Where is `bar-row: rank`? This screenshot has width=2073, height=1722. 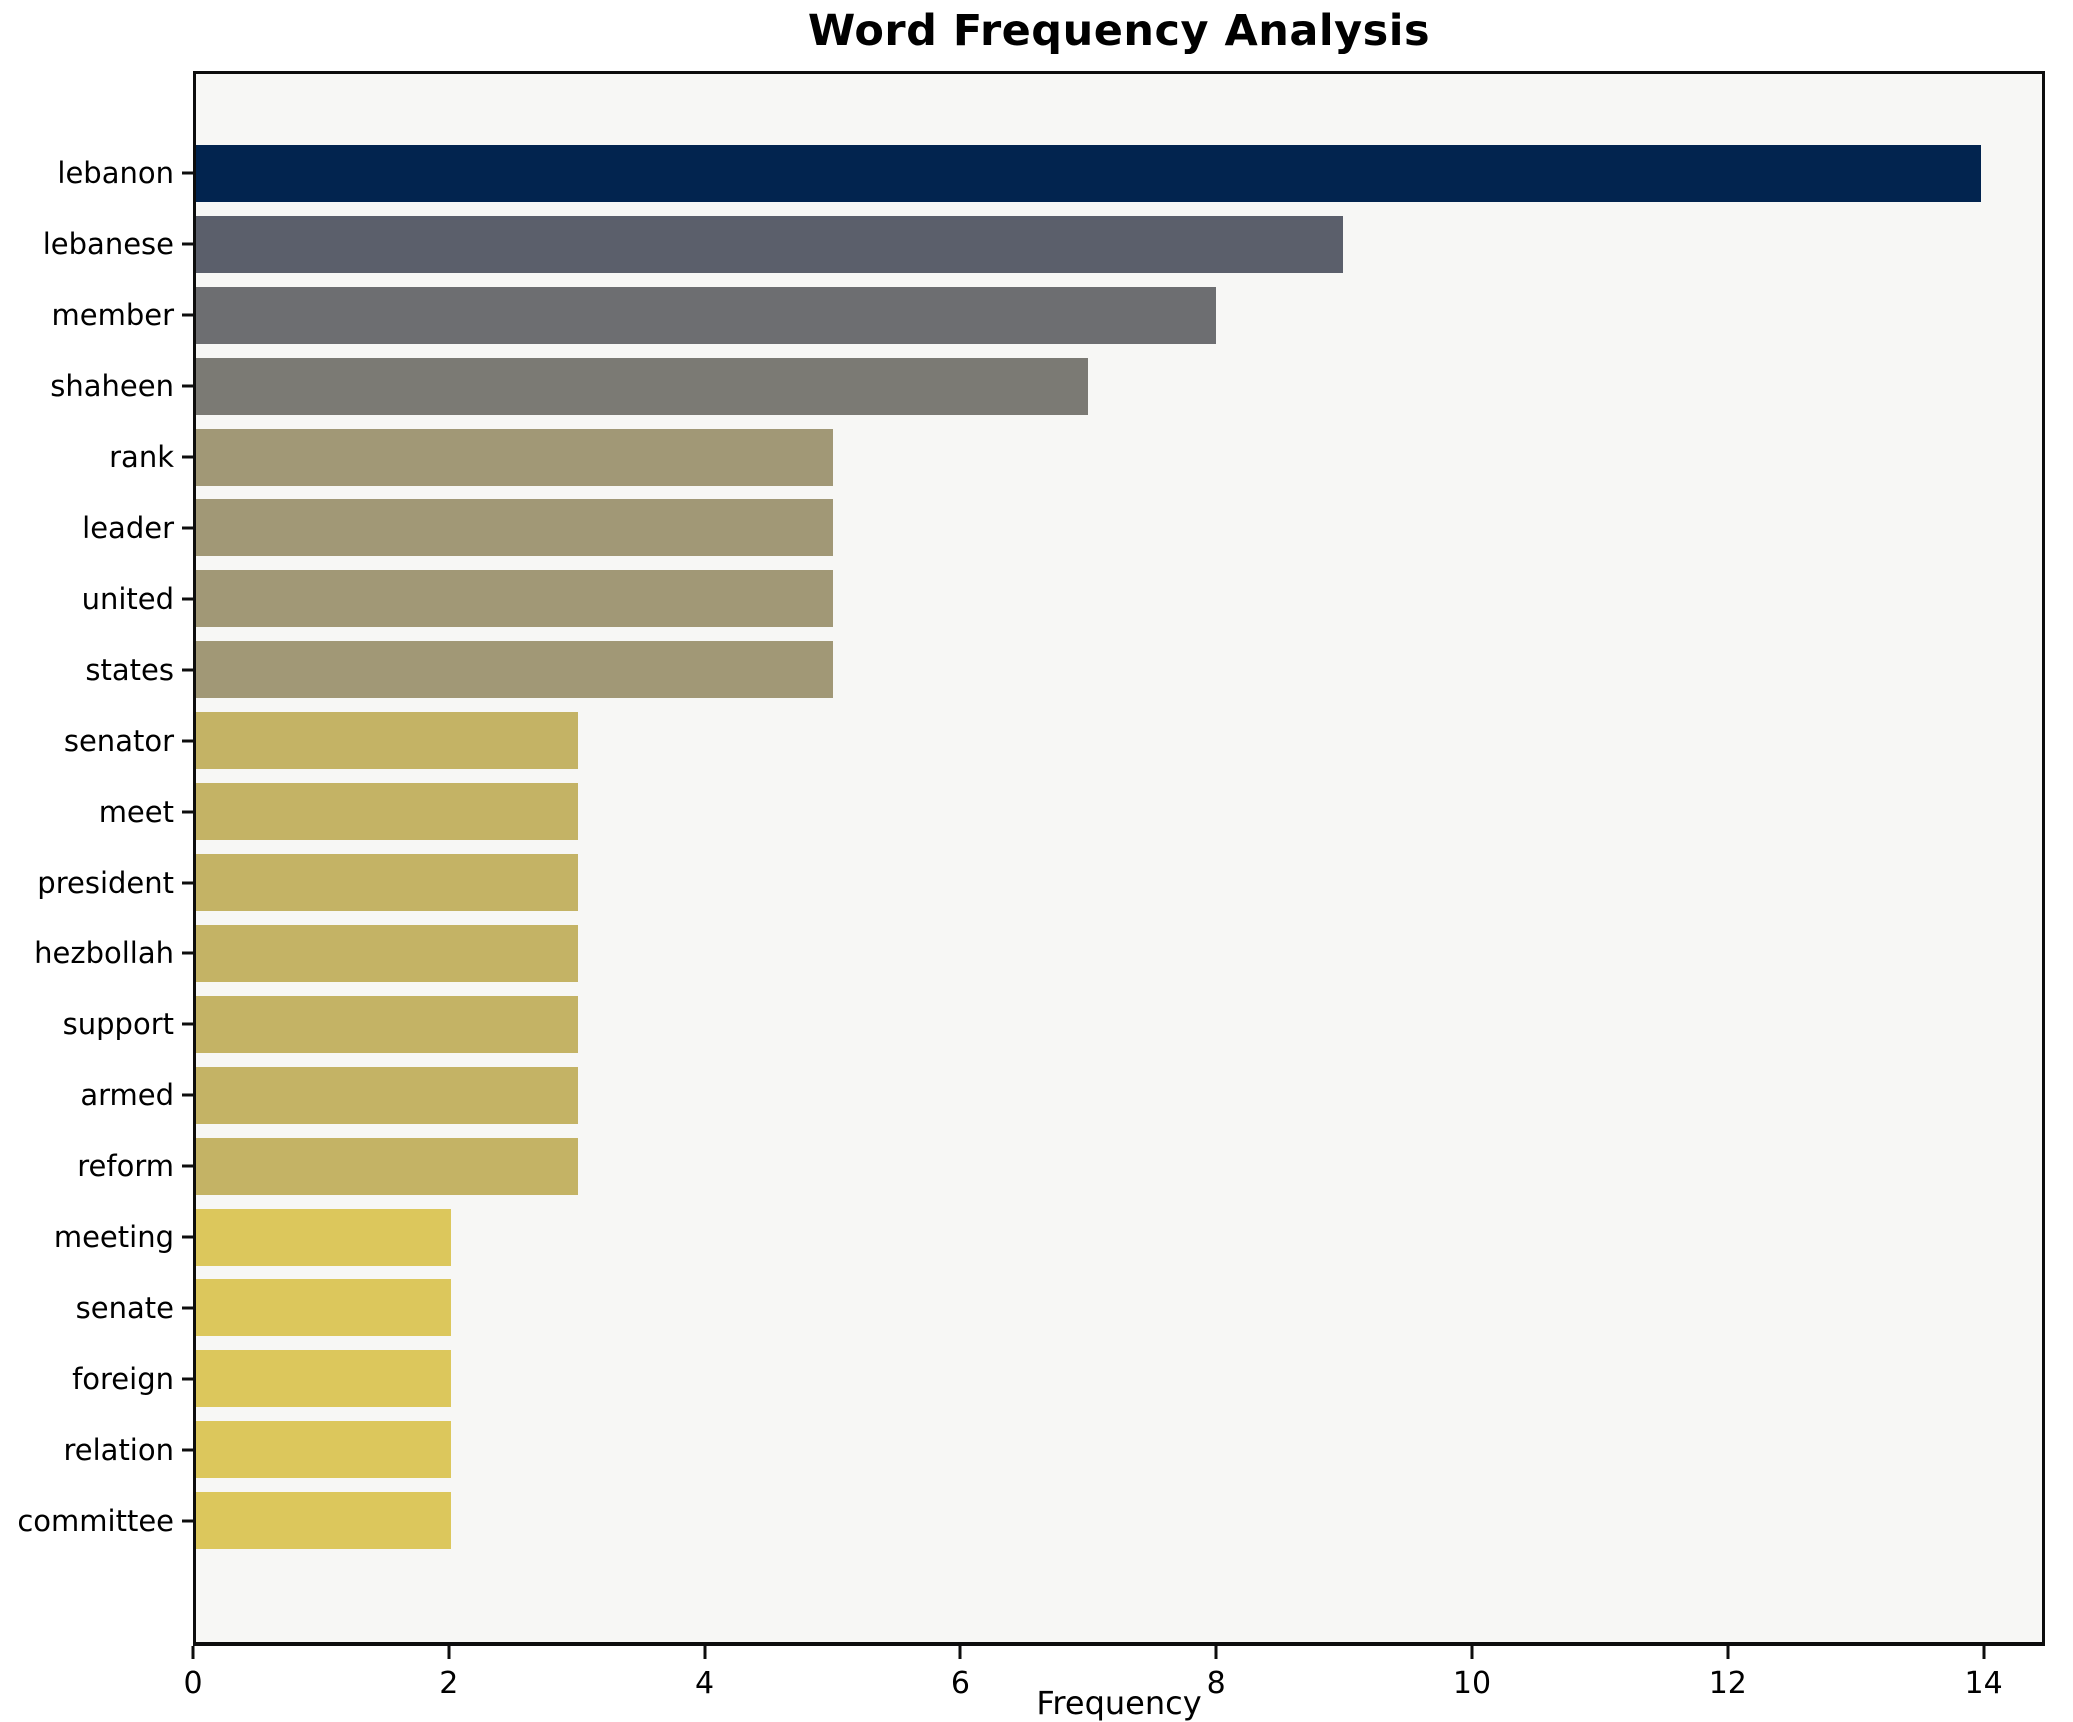 bar-row: rank is located at coordinates (1075, 457).